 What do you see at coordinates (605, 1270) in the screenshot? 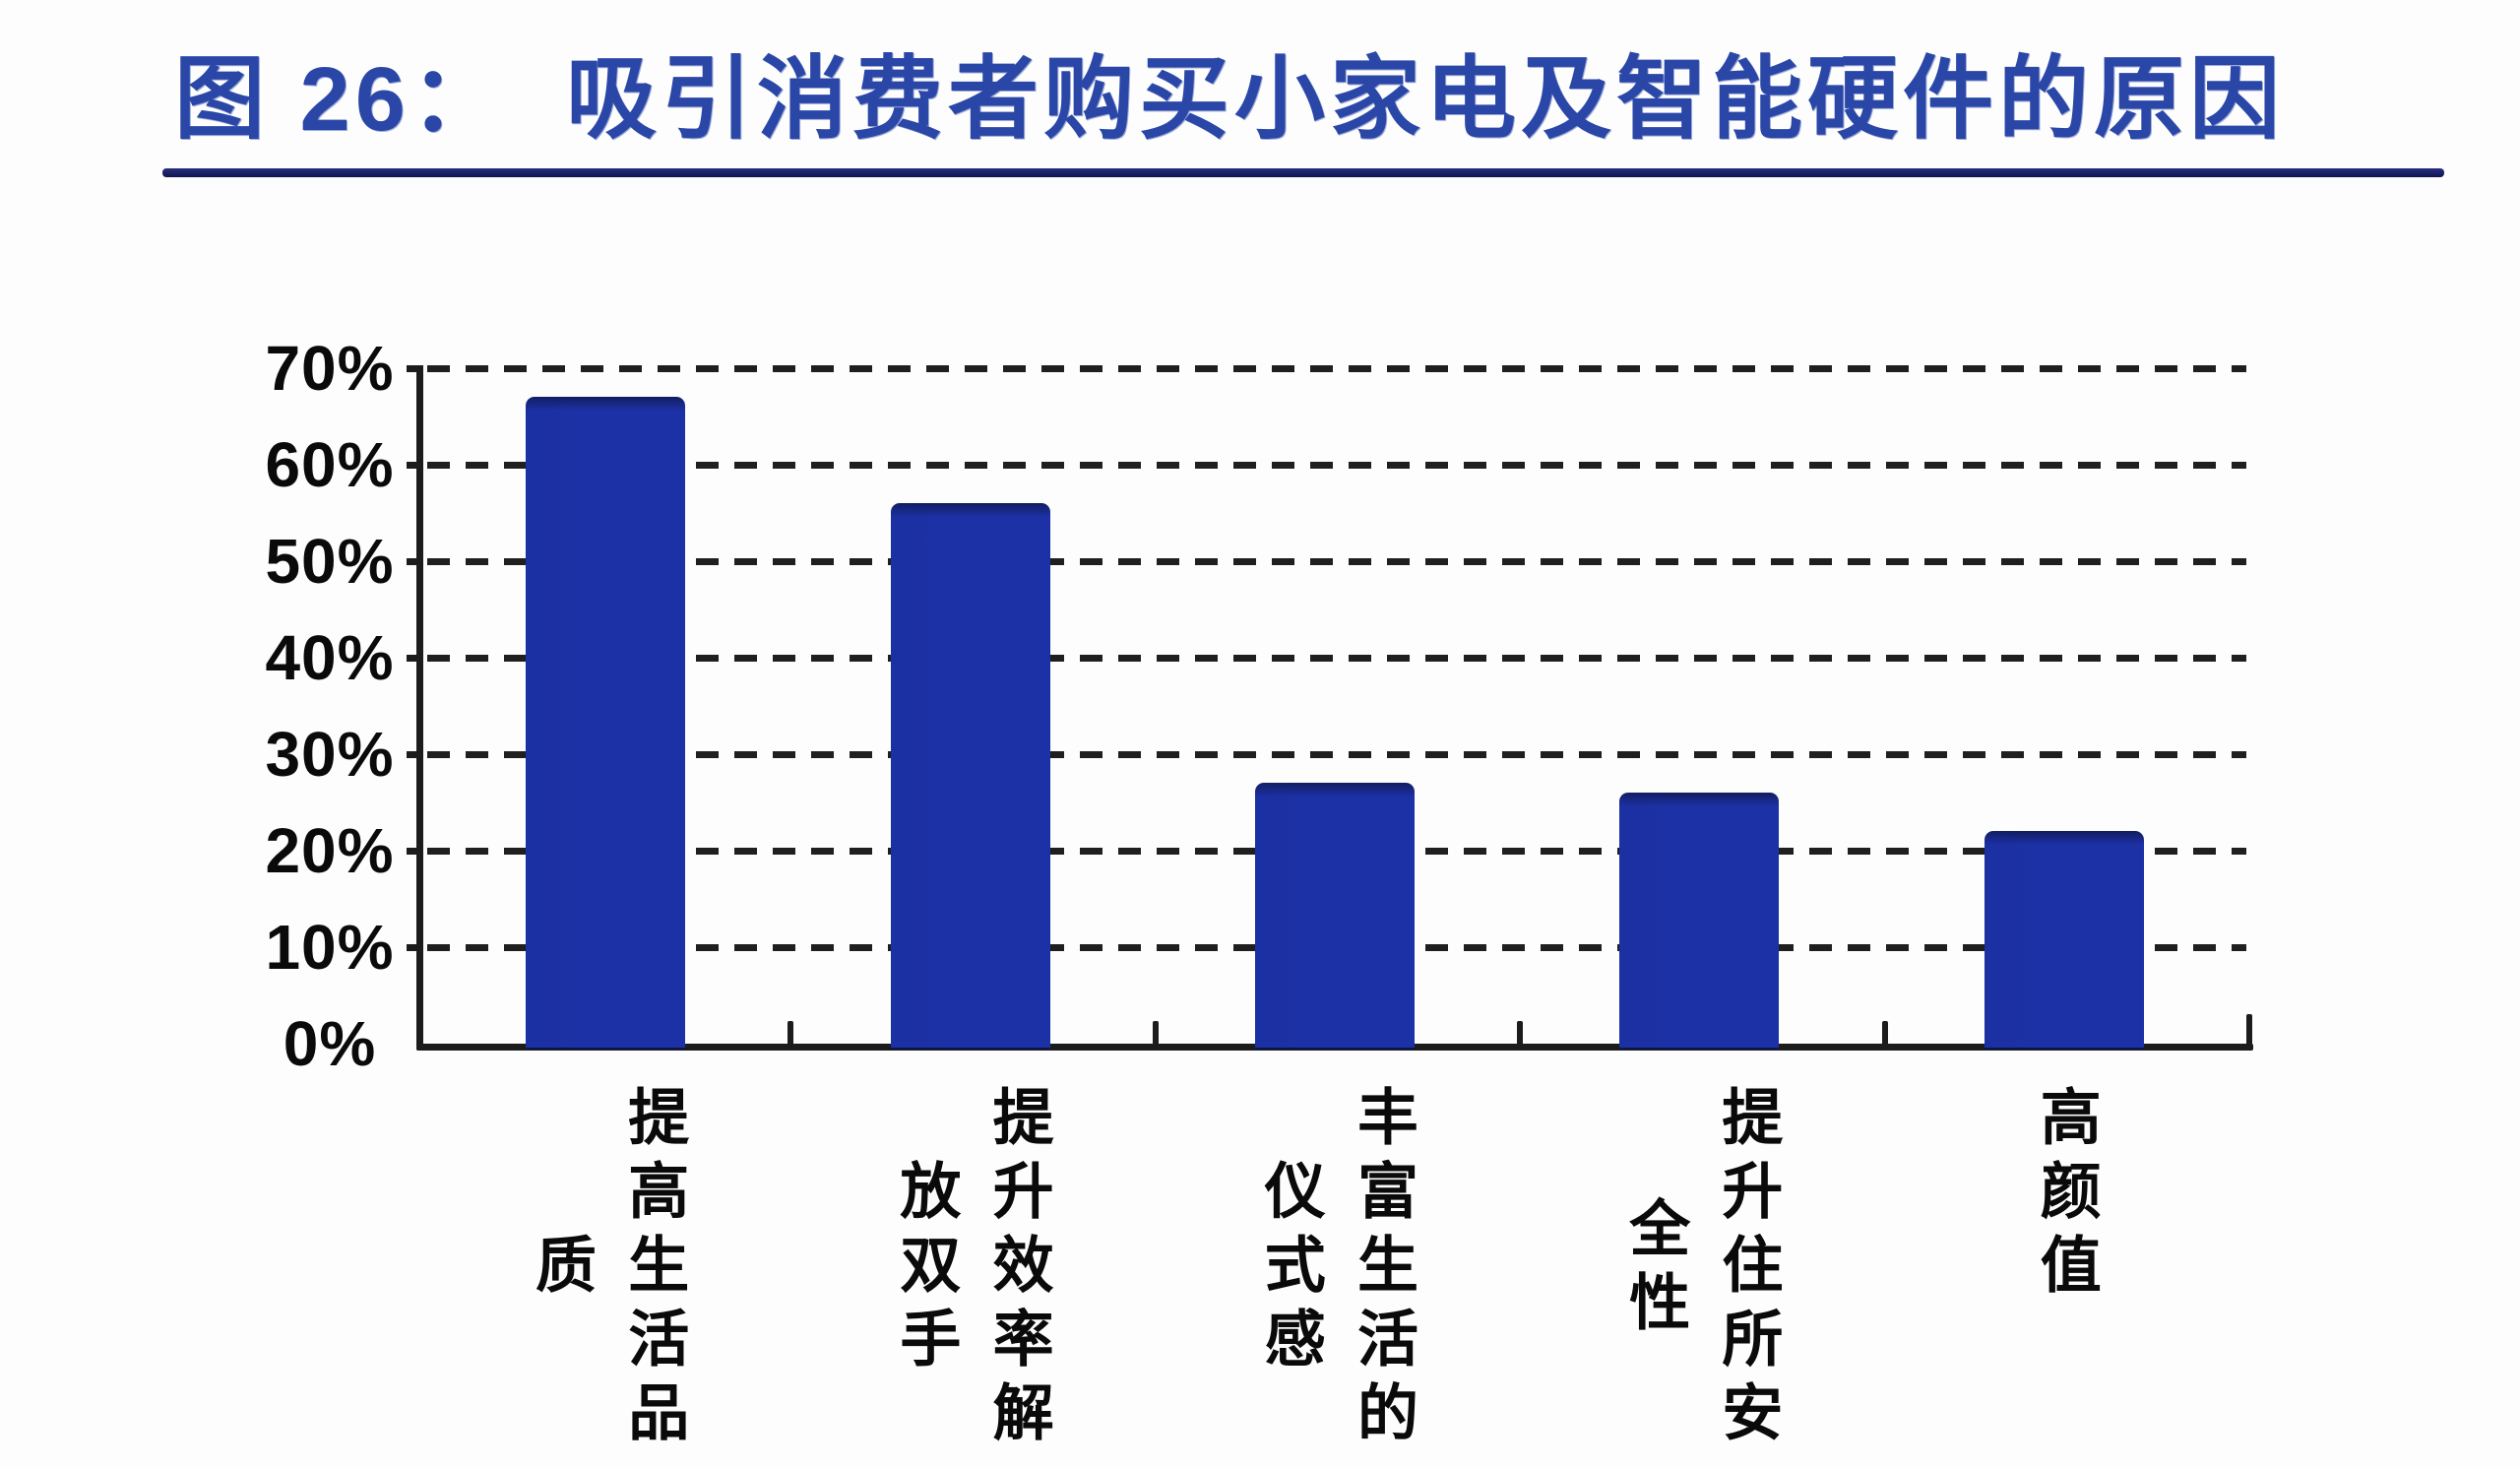
I see `x-axis-label-提高生活品质: 提高生活品质` at bounding box center [605, 1270].